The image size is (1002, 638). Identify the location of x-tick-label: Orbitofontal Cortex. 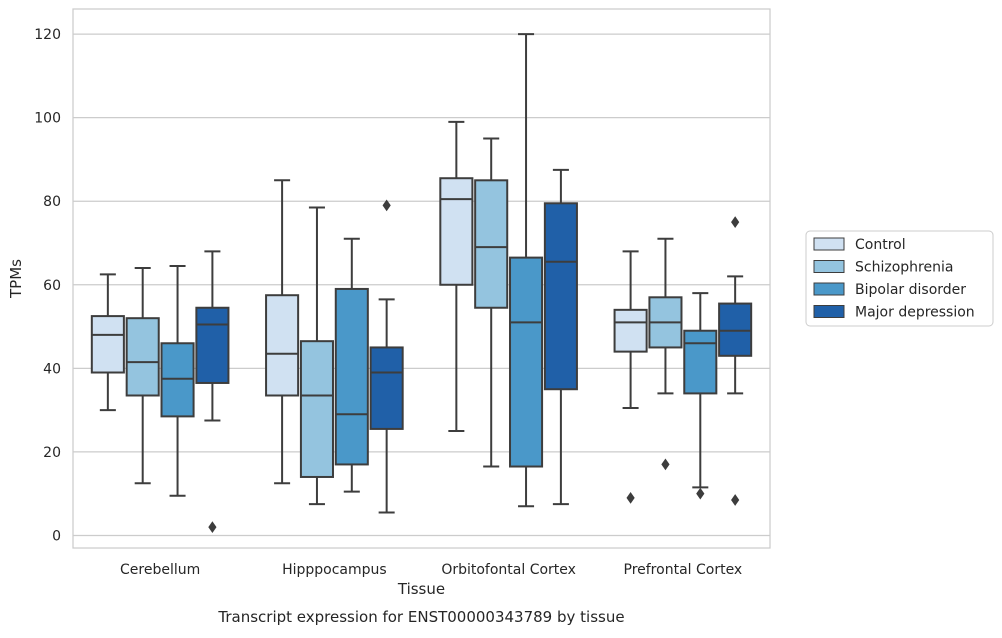
(508, 570).